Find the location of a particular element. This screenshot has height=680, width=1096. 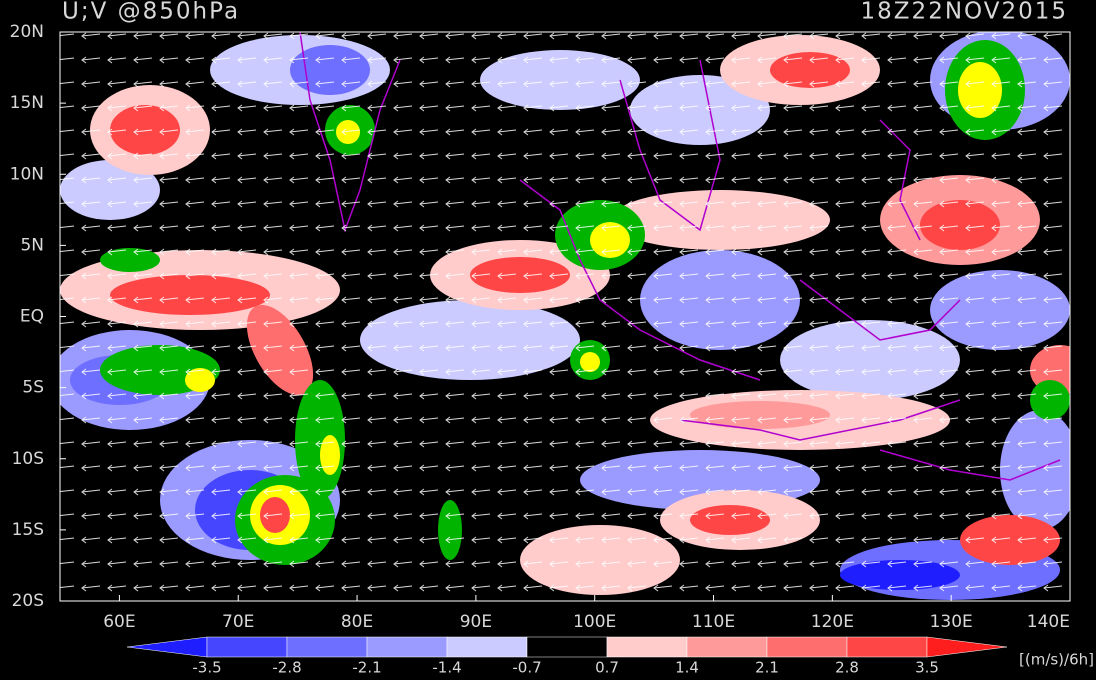

lat-label: 5S is located at coordinates (33, 388).